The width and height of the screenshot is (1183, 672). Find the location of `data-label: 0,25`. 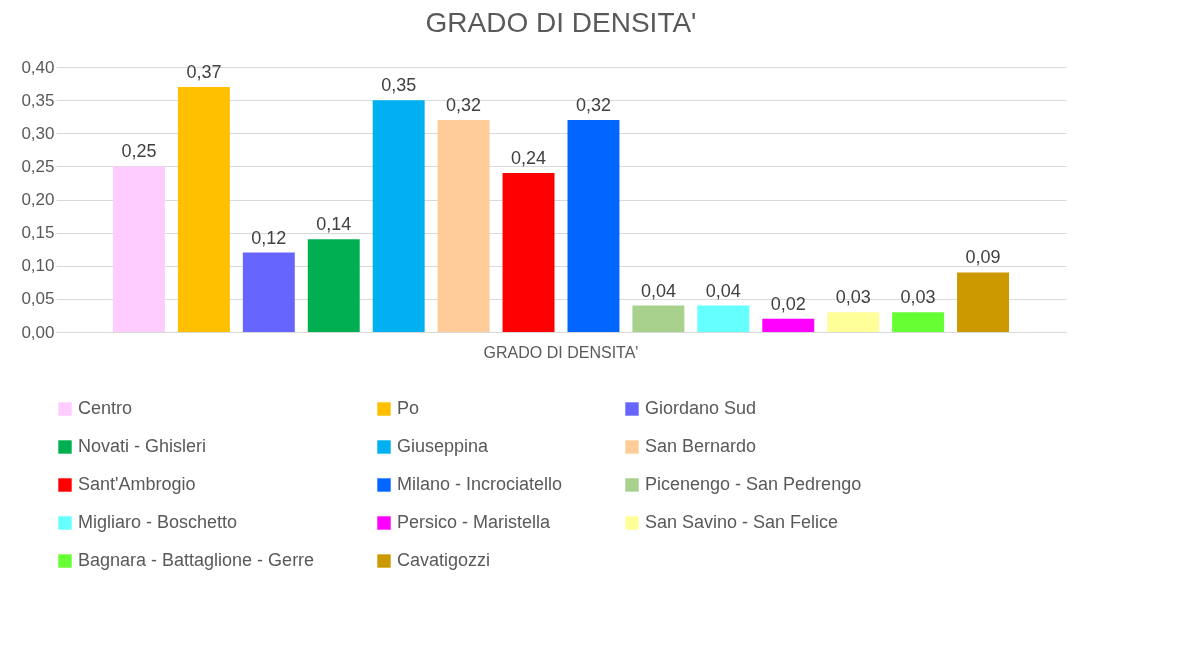

data-label: 0,25 is located at coordinates (139, 151).